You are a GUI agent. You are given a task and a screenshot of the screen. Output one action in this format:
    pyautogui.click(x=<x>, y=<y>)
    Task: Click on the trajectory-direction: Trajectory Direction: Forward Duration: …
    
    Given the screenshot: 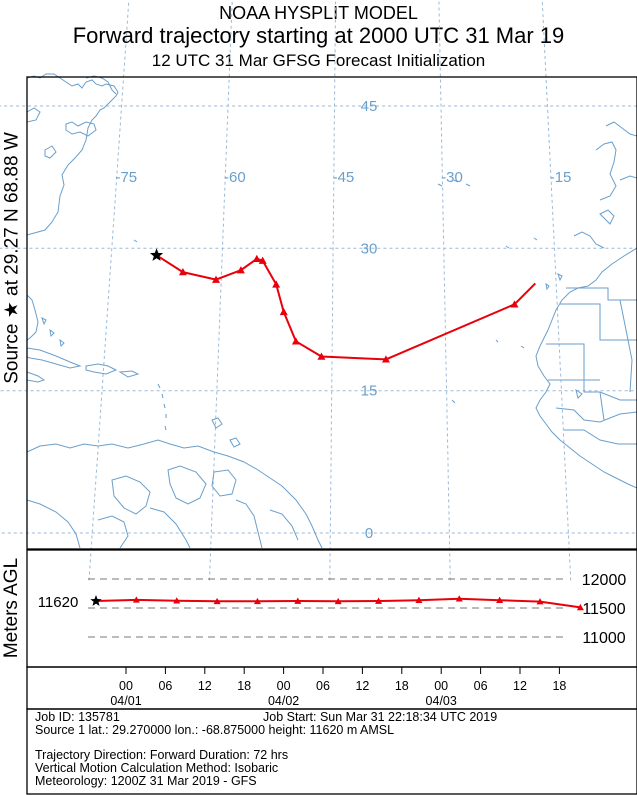 What is the action you would take?
    pyautogui.click(x=162, y=755)
    